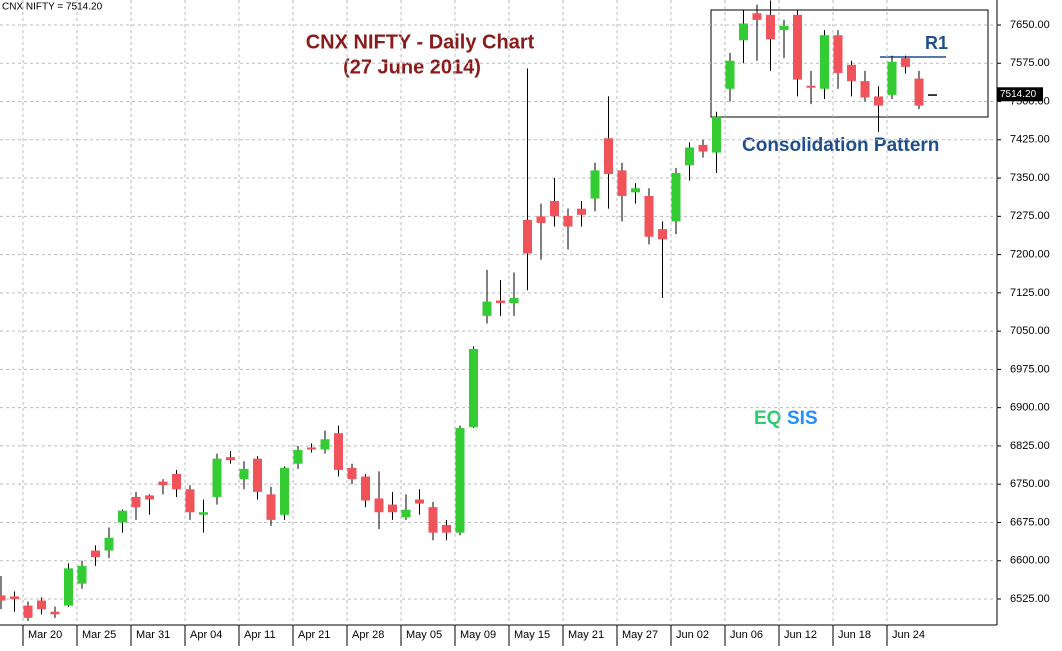 The width and height of the screenshot is (1062, 651). What do you see at coordinates (1030, 254) in the screenshot?
I see `y-tick-label: 7200.00` at bounding box center [1030, 254].